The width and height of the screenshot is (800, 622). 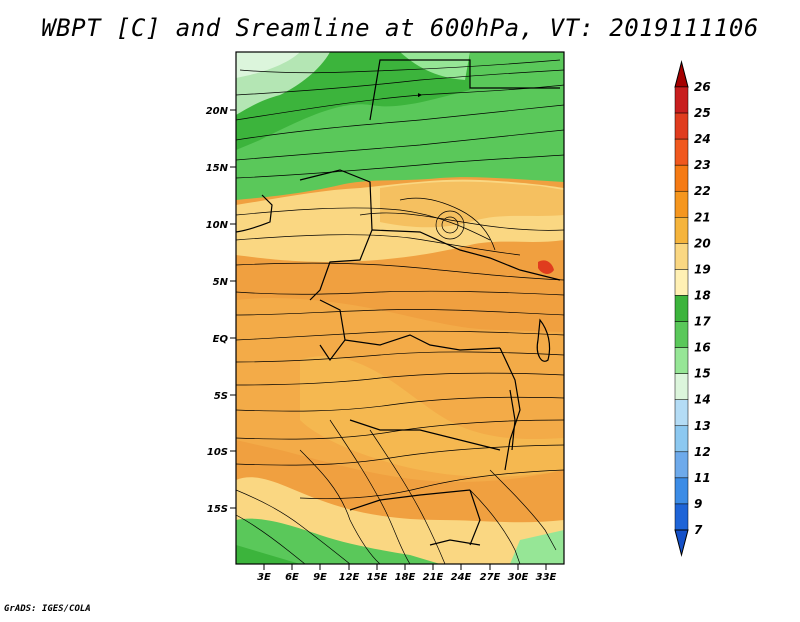 What do you see at coordinates (681, 74) in the screenshot?
I see `colorbar-top-arrow` at bounding box center [681, 74].